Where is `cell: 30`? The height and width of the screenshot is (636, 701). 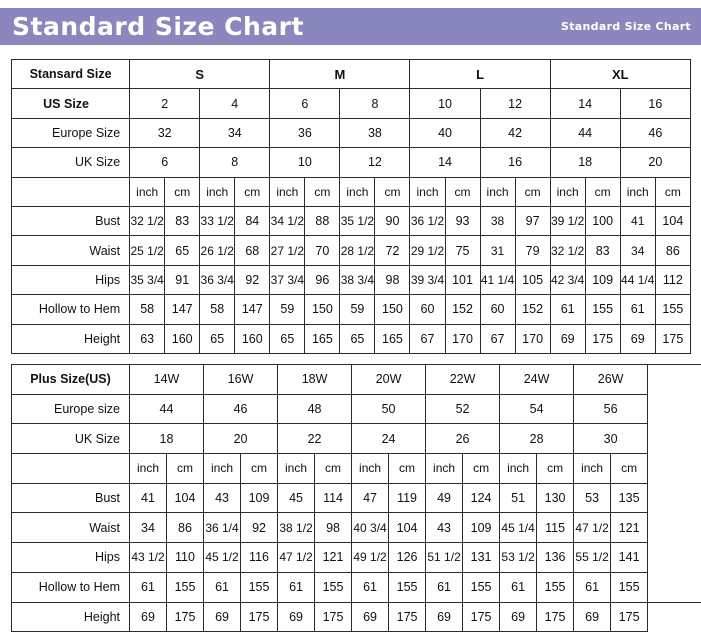 cell: 30 is located at coordinates (611, 439).